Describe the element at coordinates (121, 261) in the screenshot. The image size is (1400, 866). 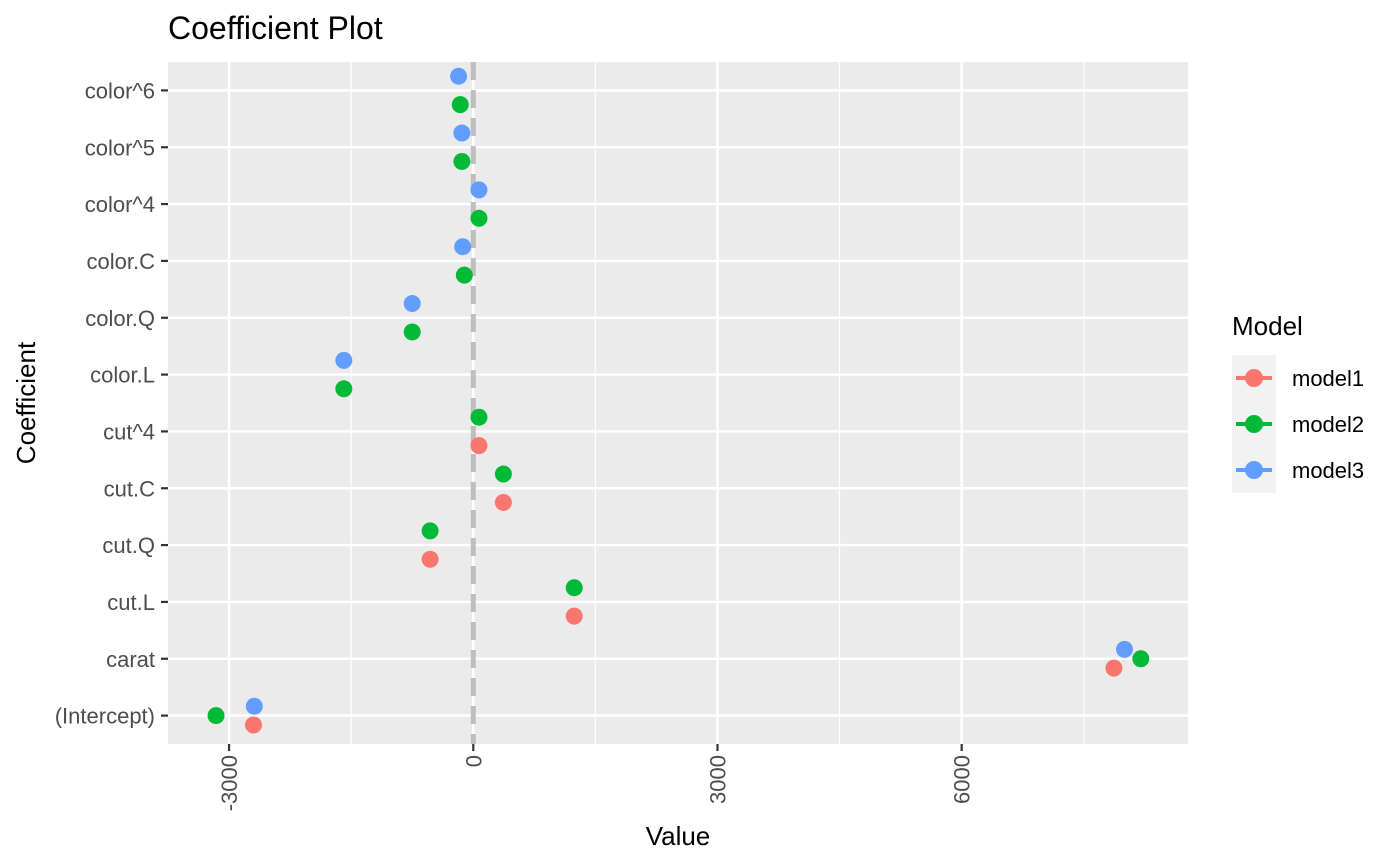
I see `y-tick-label: color.C` at that location.